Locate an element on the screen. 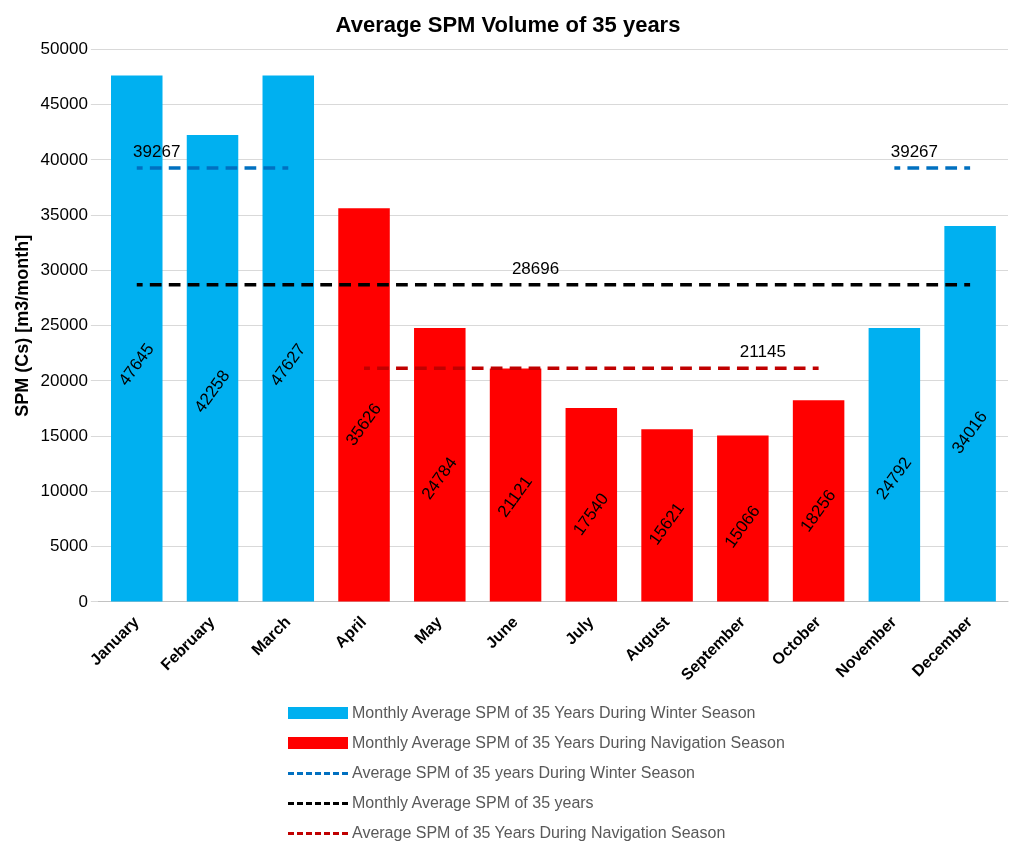 The height and width of the screenshot is (847, 1029). data-label: 21145 is located at coordinates (762, 352).